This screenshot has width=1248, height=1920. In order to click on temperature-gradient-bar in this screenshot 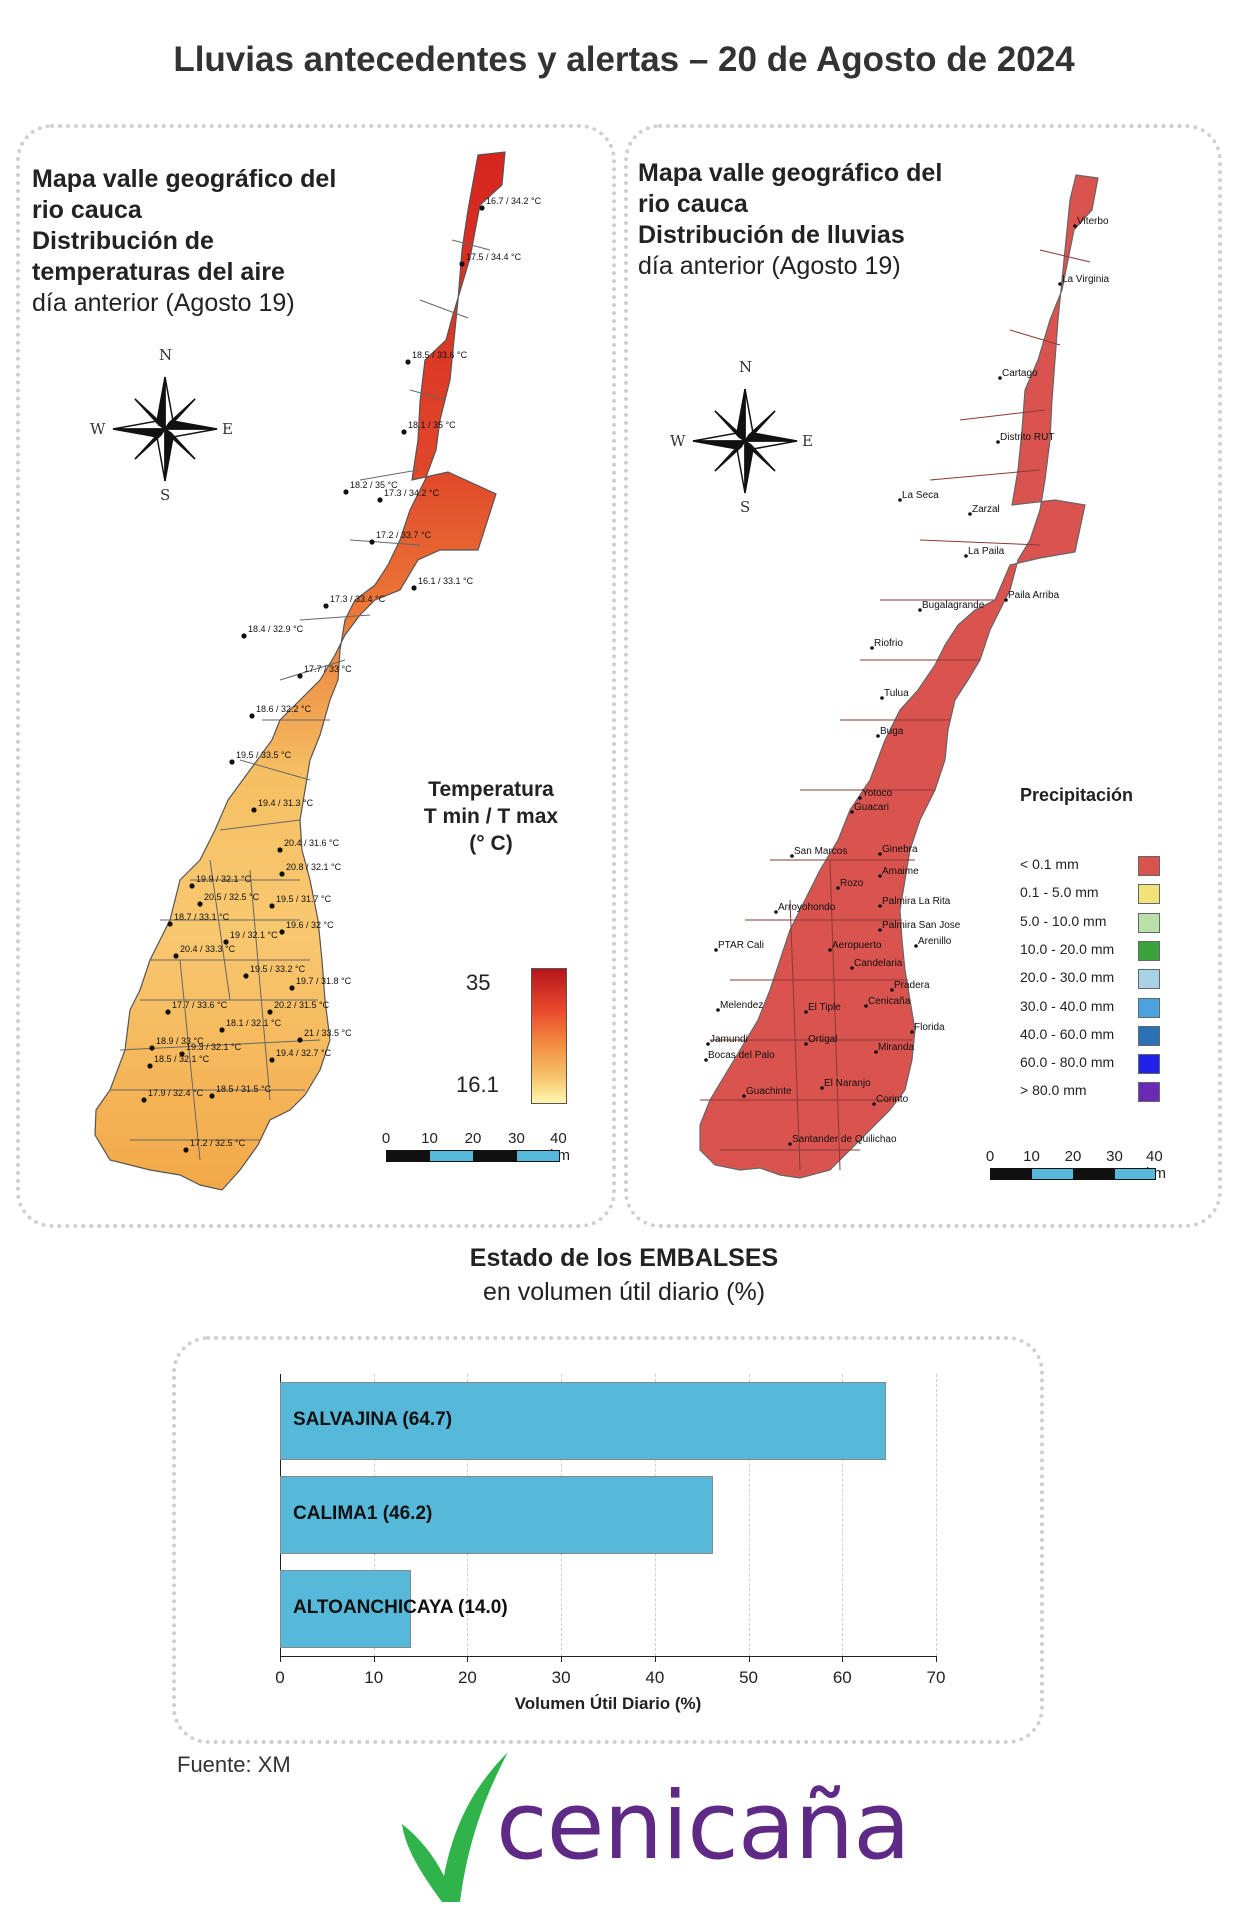, I will do `click(549, 1036)`.